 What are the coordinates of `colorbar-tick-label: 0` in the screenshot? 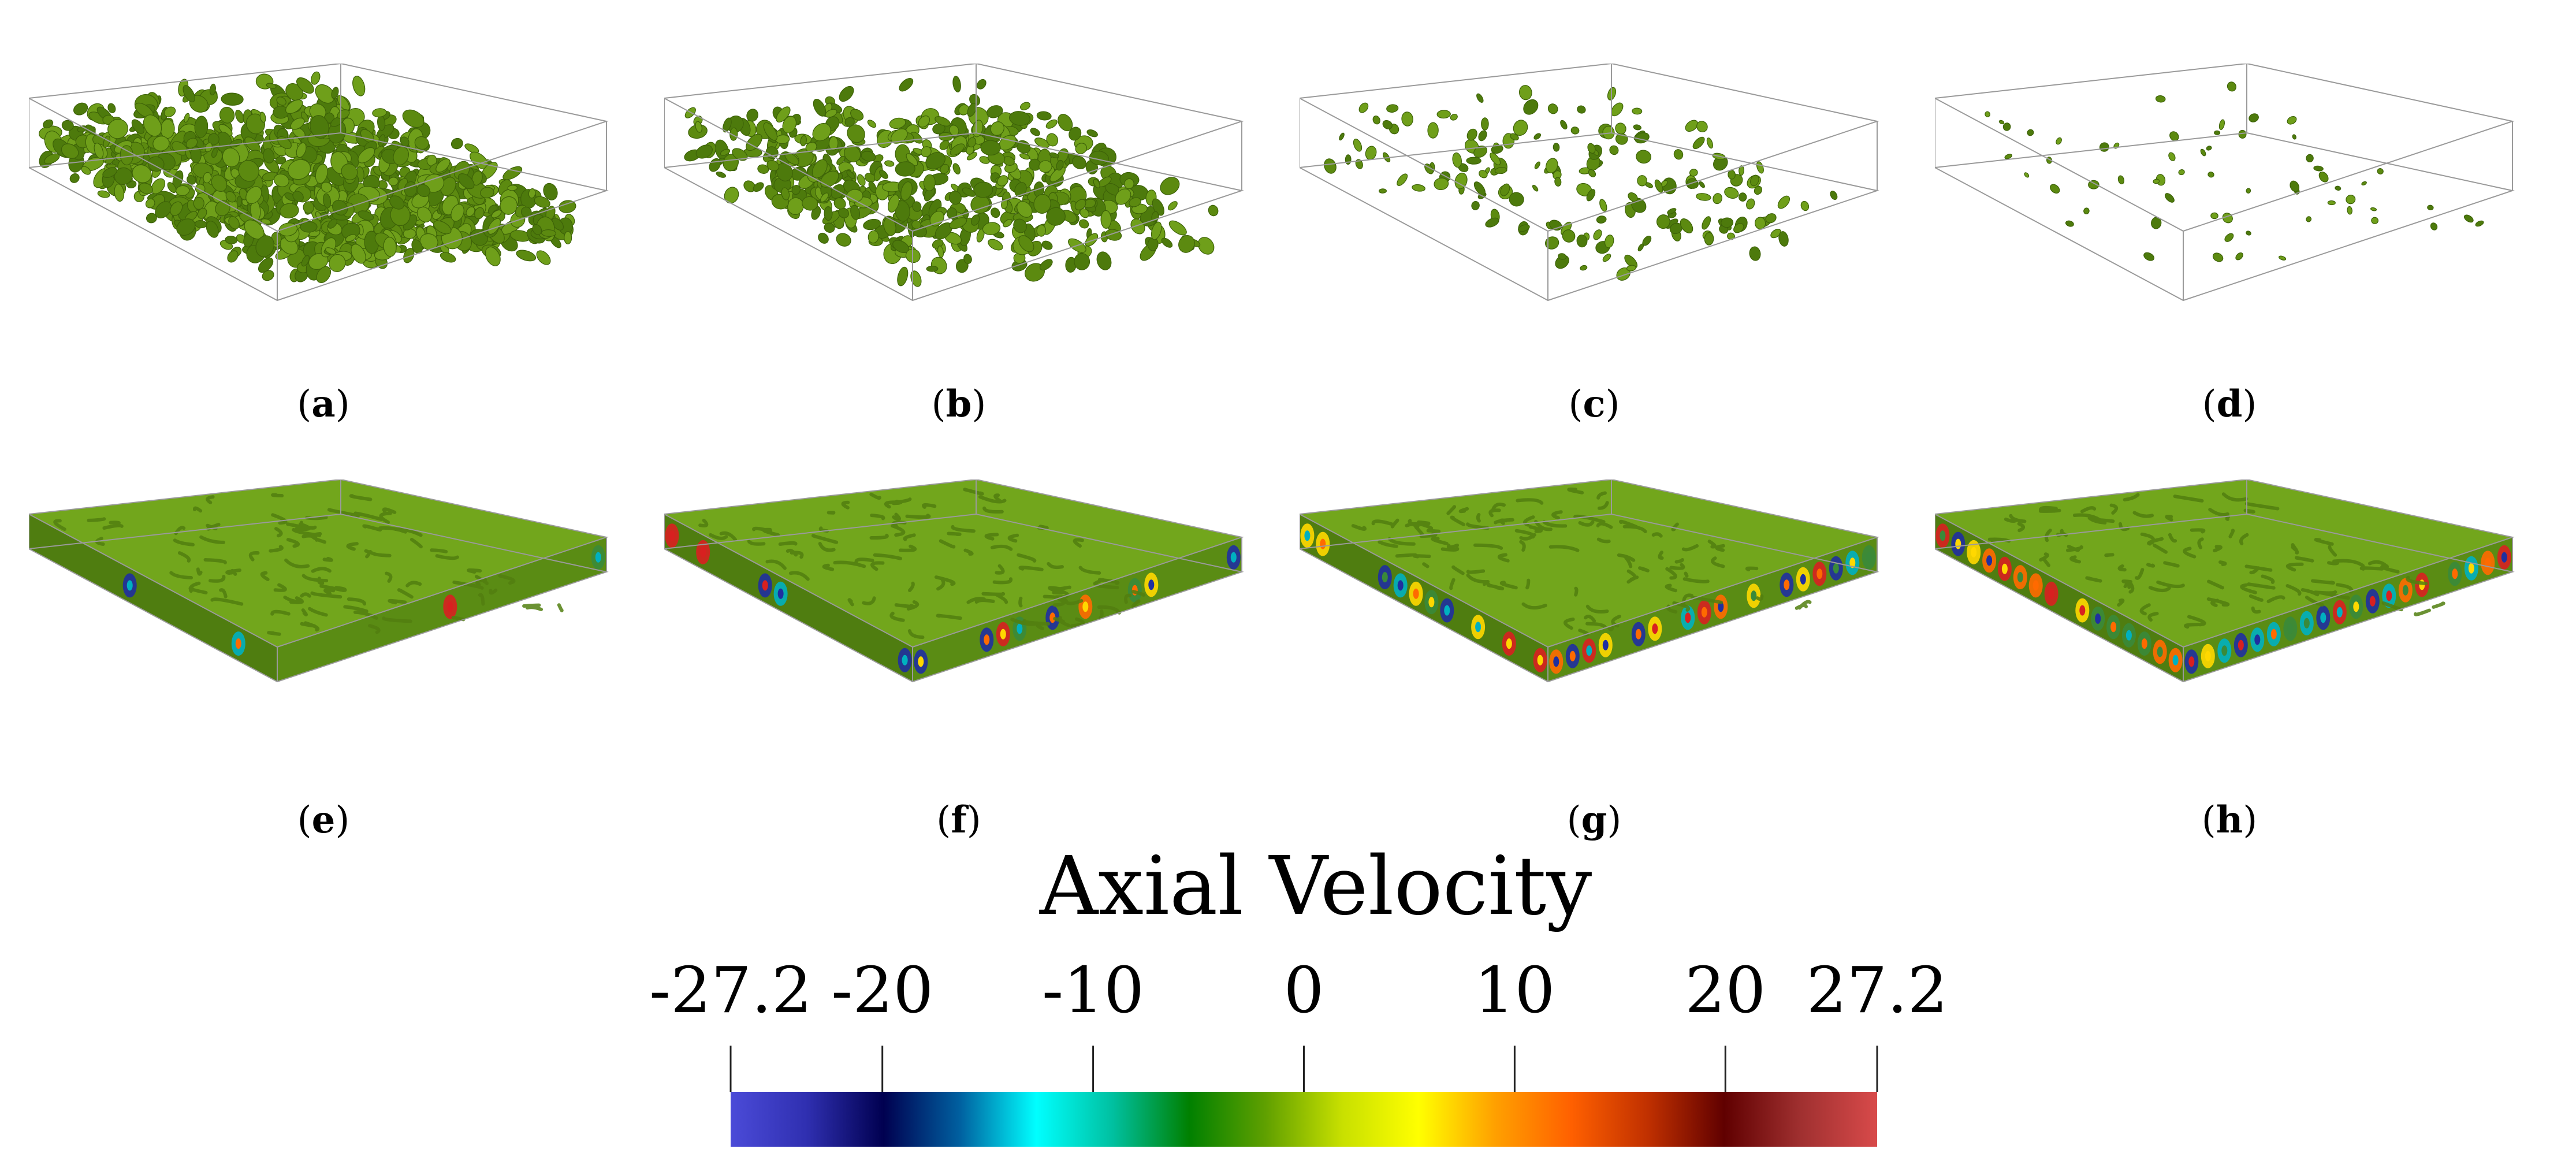 It's located at (1304, 990).